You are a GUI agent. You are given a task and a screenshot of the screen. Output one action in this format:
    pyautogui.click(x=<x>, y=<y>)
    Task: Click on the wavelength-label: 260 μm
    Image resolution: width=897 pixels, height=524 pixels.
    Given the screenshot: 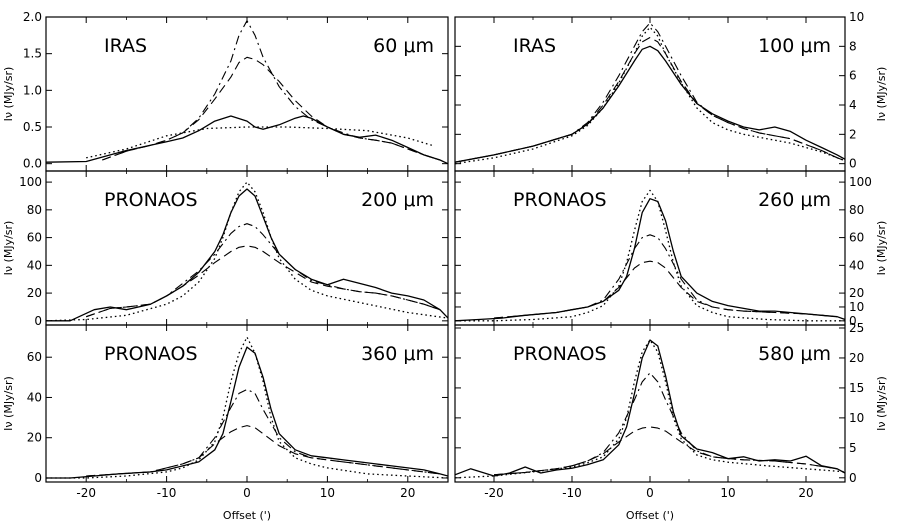 What is the action you would take?
    pyautogui.click(x=794, y=200)
    